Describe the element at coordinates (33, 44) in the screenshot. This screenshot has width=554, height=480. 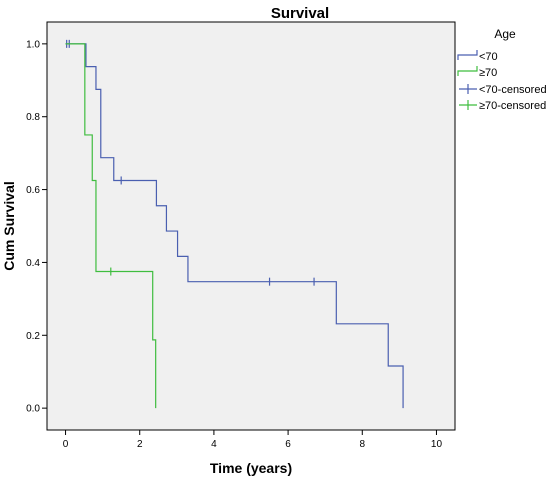
I see `y-tick-label: 1.0` at that location.